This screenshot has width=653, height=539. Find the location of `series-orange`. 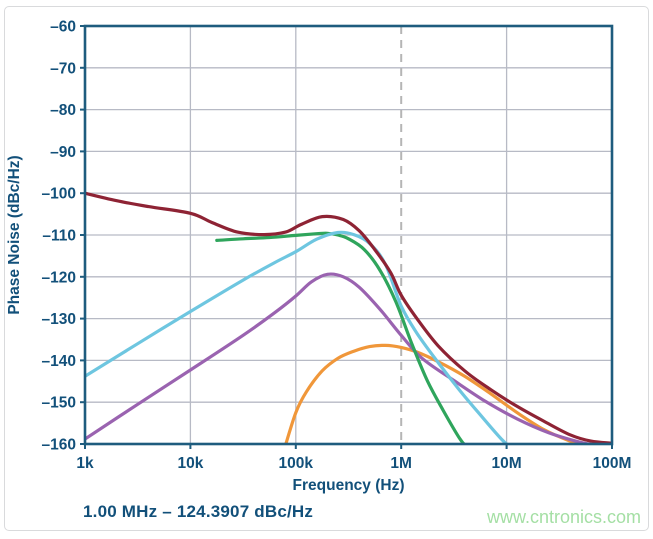

series-orange is located at coordinates (435, 394).